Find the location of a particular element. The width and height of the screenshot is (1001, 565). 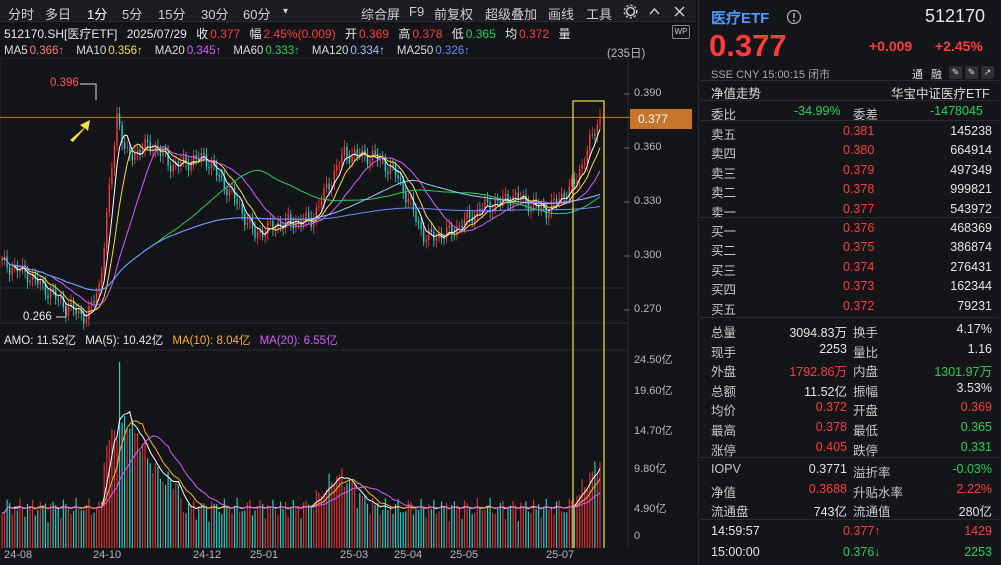

collapse-icon is located at coordinates (654, 11).